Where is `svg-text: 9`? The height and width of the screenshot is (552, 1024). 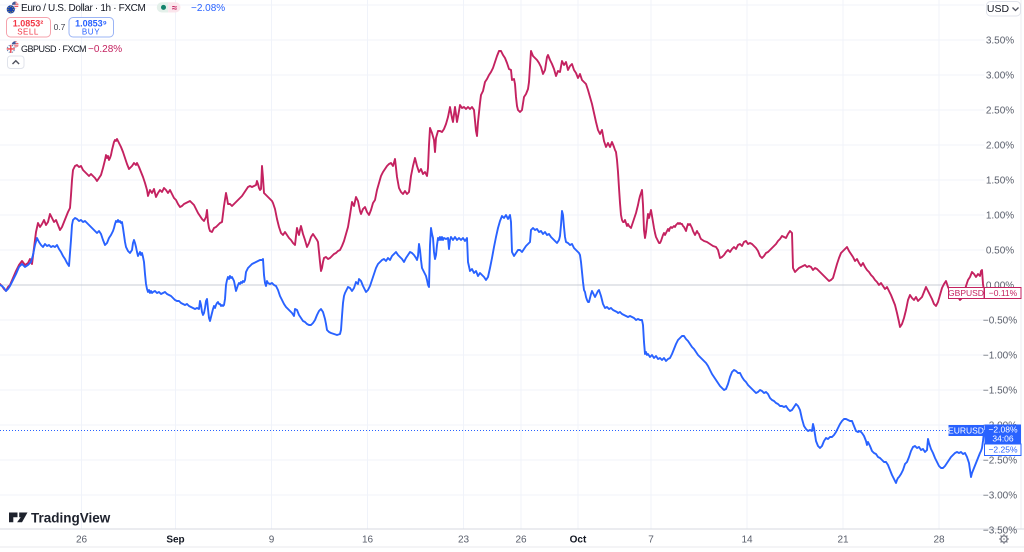
svg-text: 9 is located at coordinates (272, 540).